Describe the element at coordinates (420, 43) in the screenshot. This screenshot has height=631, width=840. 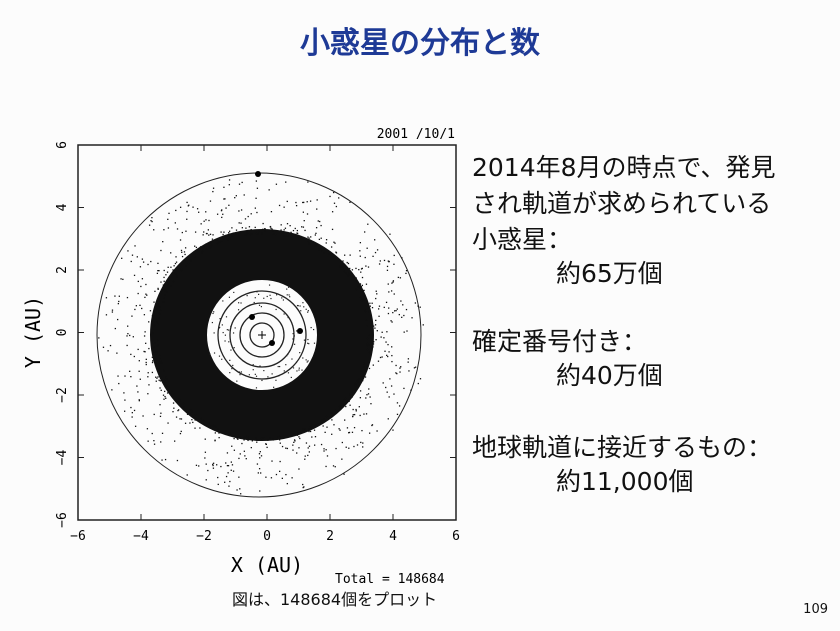
I see `slide-title: 小惑星の分布と数` at that location.